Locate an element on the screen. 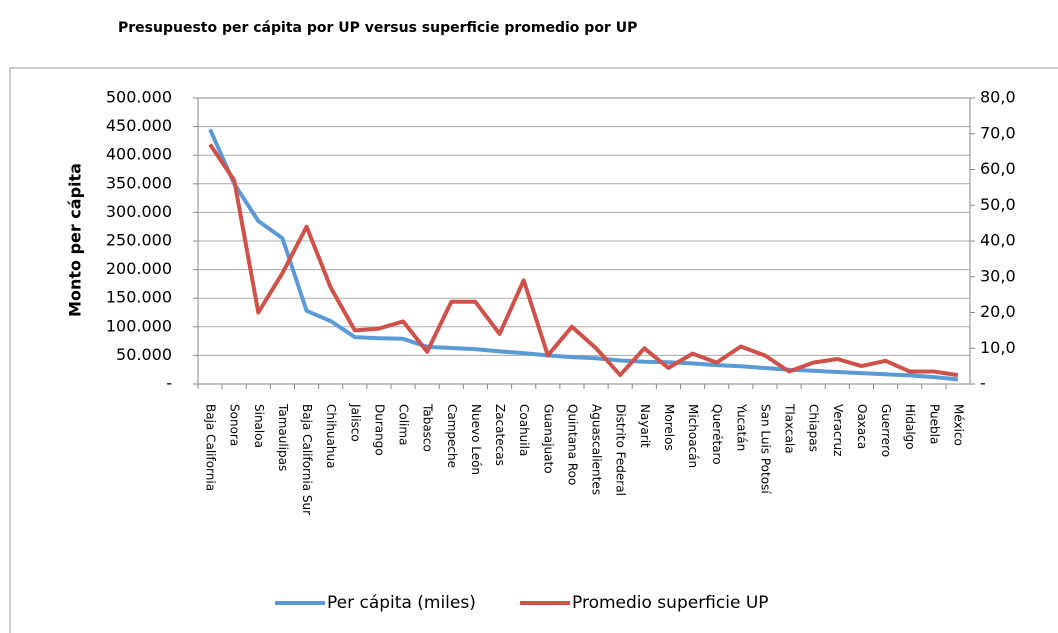 Image resolution: width=1058 pixels, height=633 pixels. x-tick-label: Guerrero is located at coordinates (886, 430).